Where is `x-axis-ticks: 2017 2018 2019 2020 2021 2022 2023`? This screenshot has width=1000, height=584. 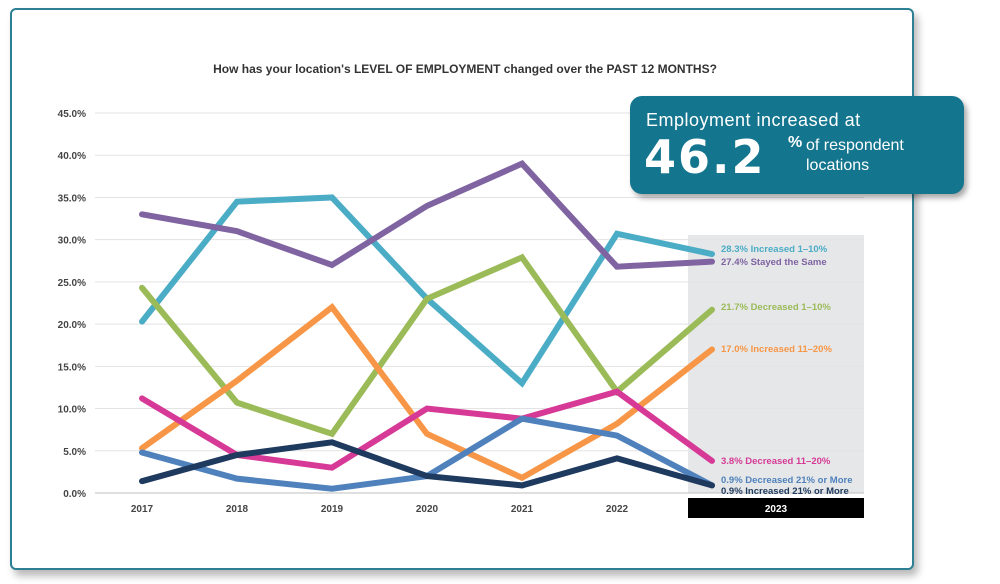 x-axis-ticks: 2017 2018 2019 2020 2021 2022 2023 is located at coordinates (459, 509).